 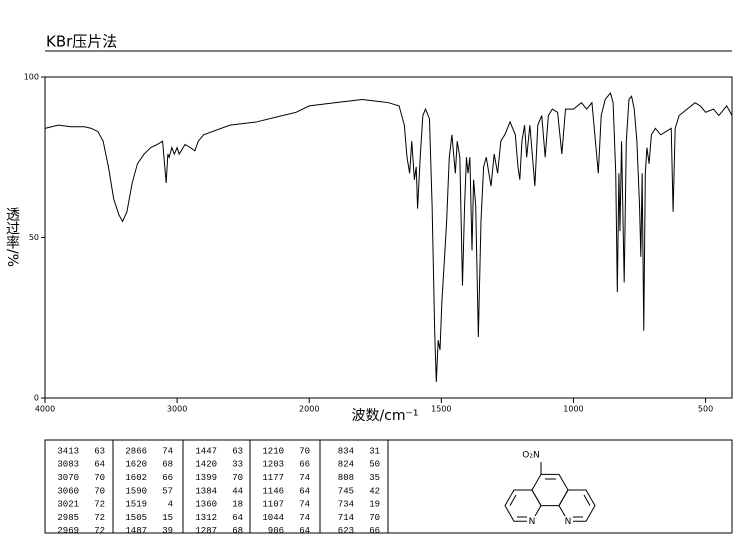 What do you see at coordinates (36, 398) in the screenshot?
I see `y-tick-label: 0` at bounding box center [36, 398].